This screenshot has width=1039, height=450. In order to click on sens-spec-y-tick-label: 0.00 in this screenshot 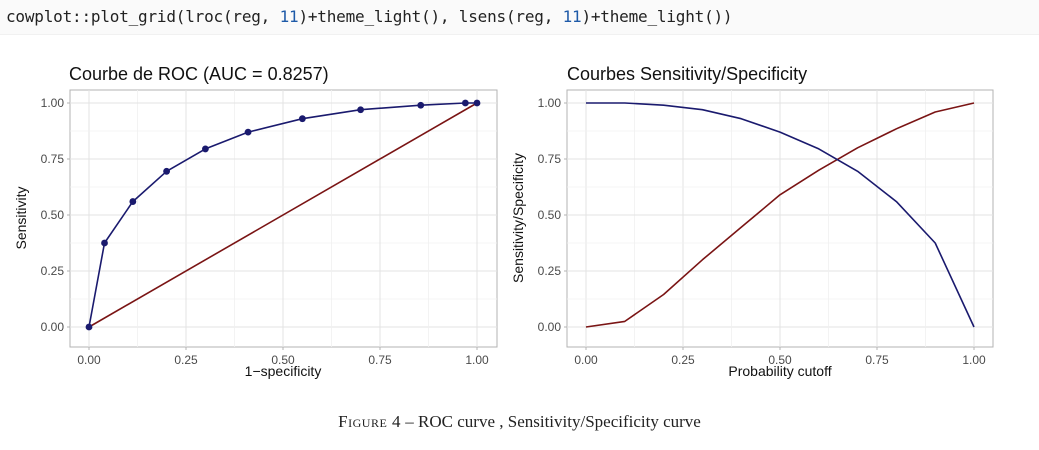, I will do `click(550, 327)`.